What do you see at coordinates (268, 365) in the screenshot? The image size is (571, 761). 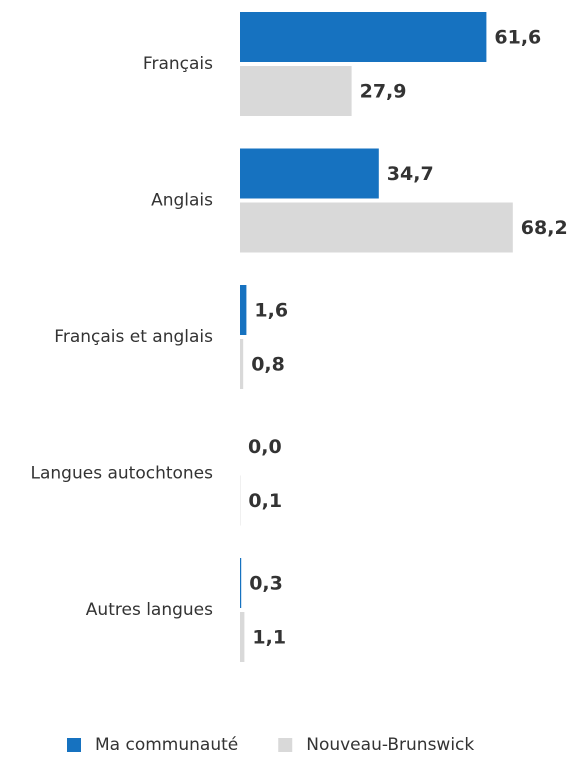 I see `value-label: 0,8` at bounding box center [268, 365].